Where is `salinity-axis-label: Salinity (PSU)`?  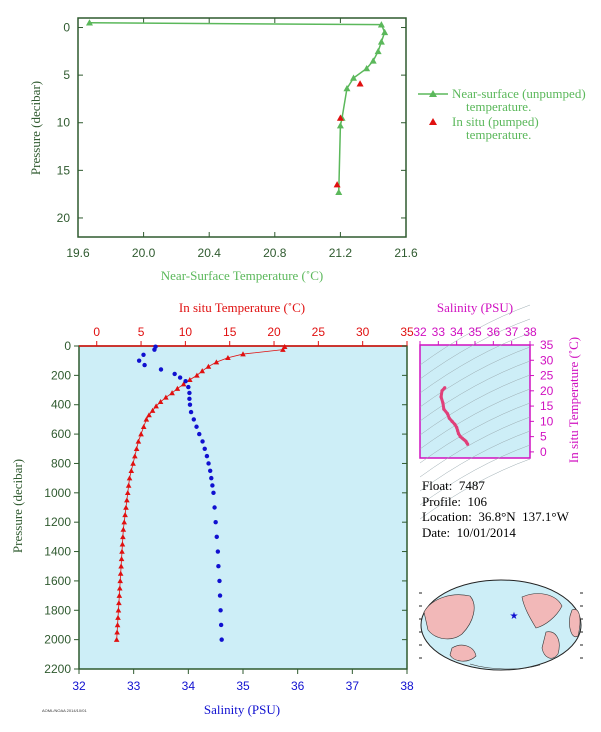
salinity-axis-label: Salinity (PSU) is located at coordinates (242, 709).